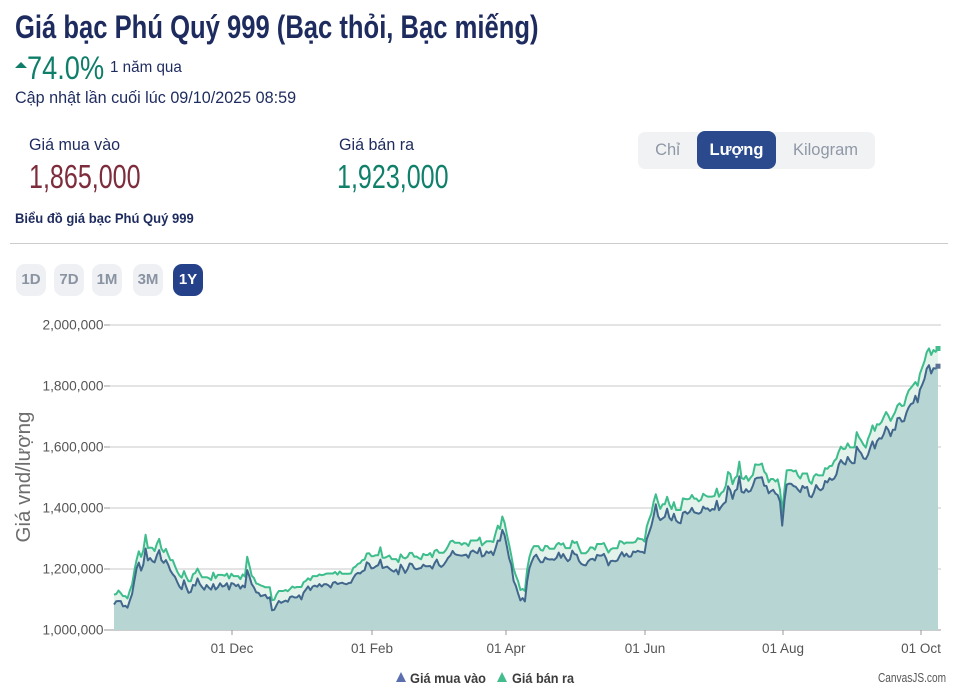 This screenshot has width=958, height=692. I want to click on svg-text: 1,200,000, so click(73, 569).